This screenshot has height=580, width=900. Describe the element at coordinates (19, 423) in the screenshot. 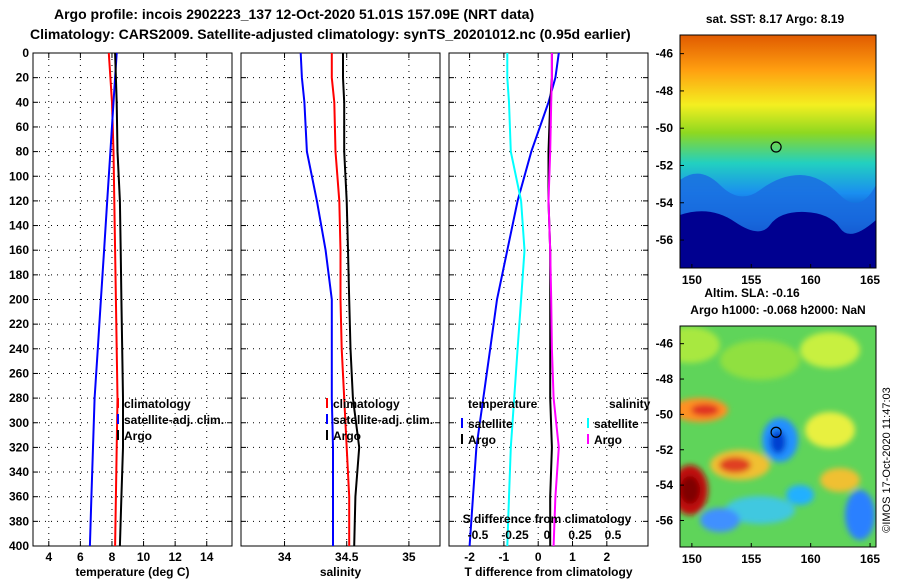

I see `y-tick-label: 300` at that location.